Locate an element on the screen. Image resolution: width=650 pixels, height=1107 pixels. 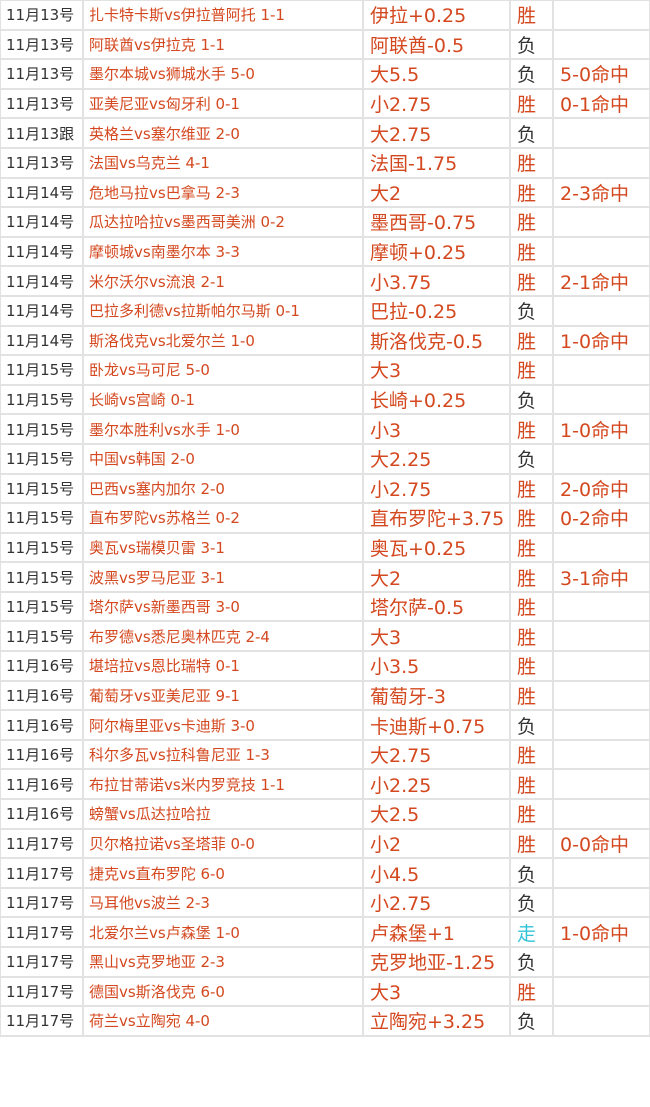
match-cell: 科尔多瓦vs拉科鲁尼亚 1-3 is located at coordinates (223, 754).